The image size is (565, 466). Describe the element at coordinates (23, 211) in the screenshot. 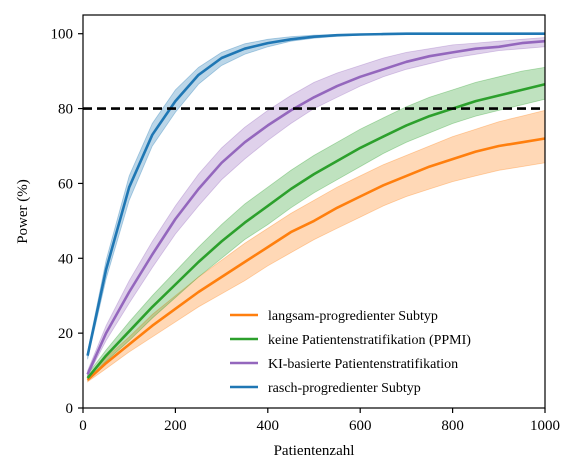

I see `y-axis-title: Power (%)` at that location.